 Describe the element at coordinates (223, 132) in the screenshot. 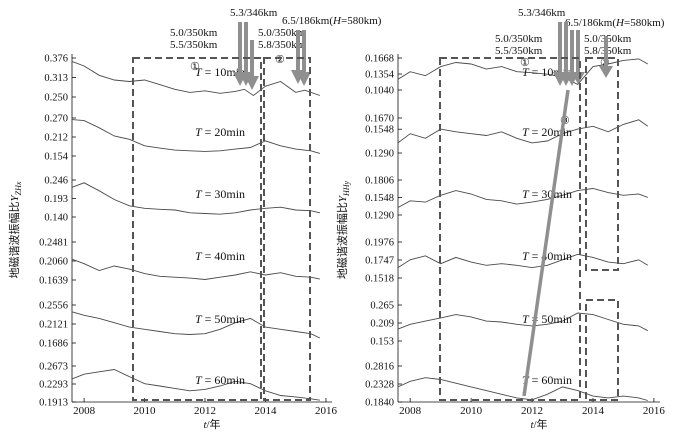

I see `left-subplot-label-value: = 20min` at that location.